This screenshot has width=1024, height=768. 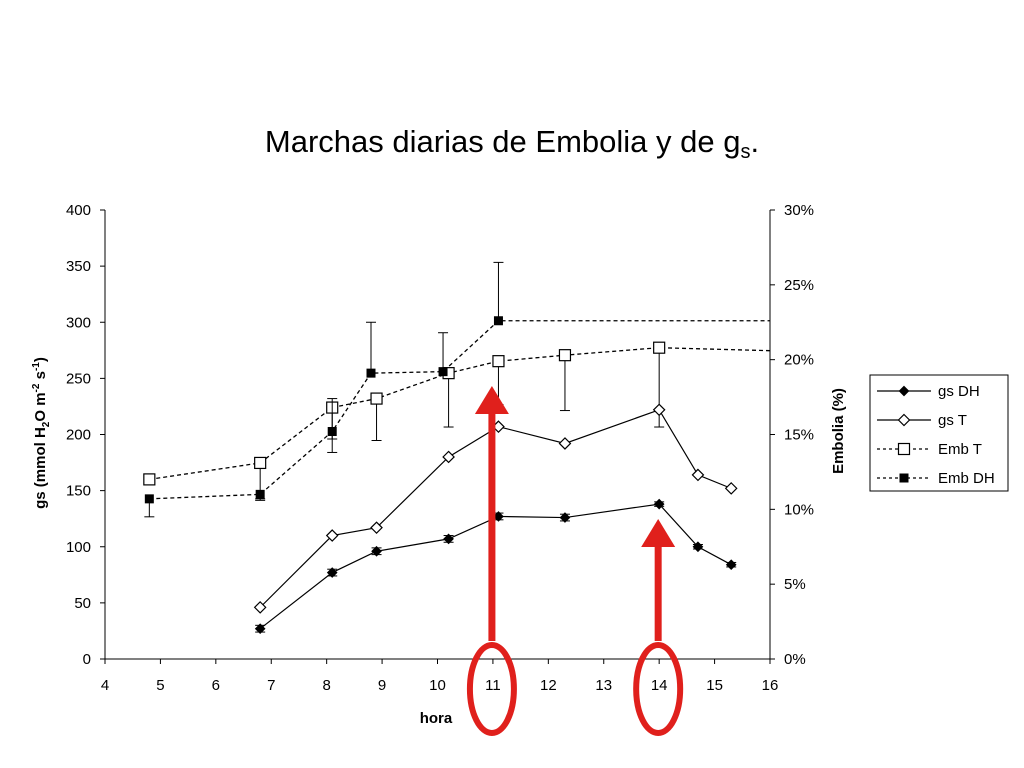 I want to click on series-emb-t, so click(x=457, y=420).